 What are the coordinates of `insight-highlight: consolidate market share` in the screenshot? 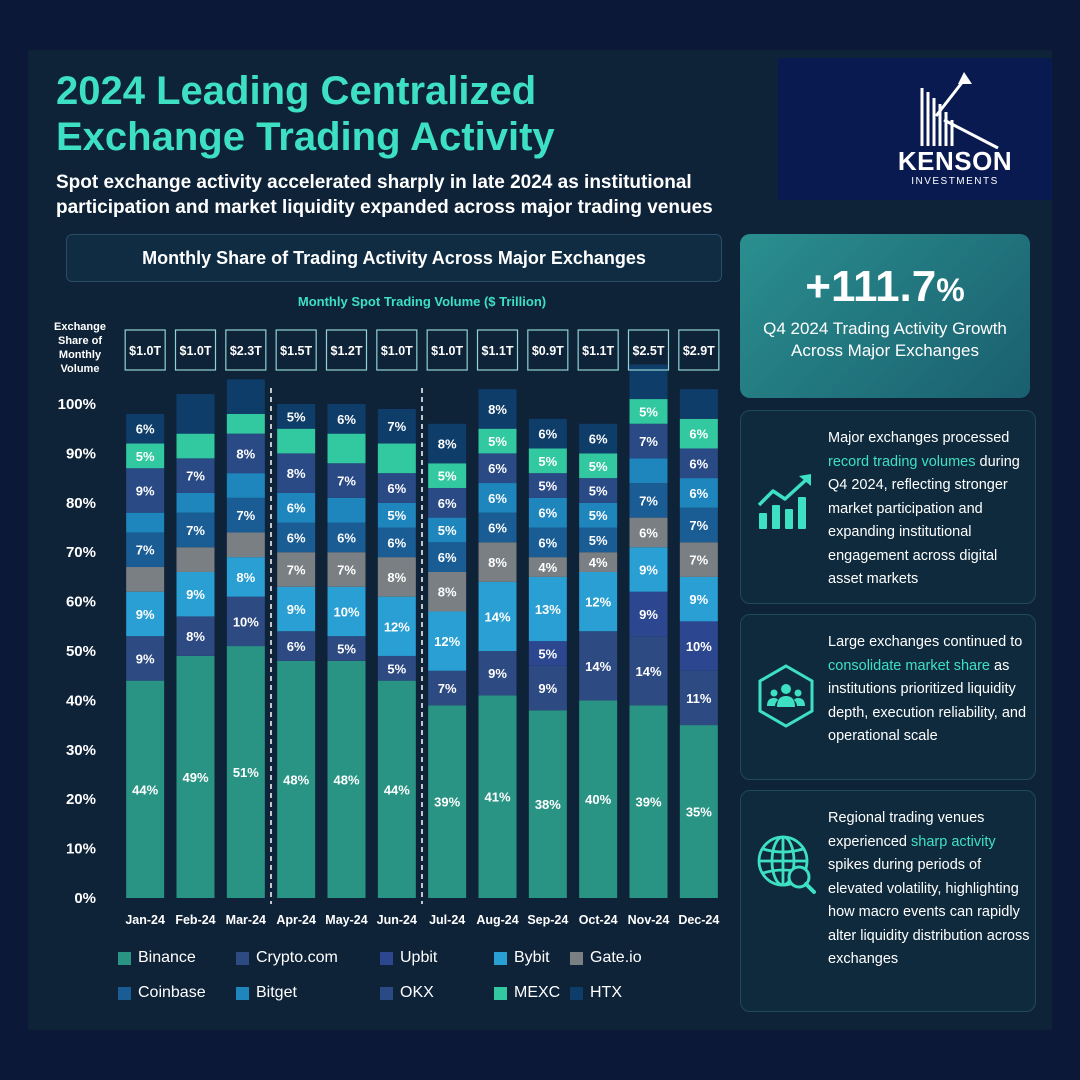 It's located at (909, 665).